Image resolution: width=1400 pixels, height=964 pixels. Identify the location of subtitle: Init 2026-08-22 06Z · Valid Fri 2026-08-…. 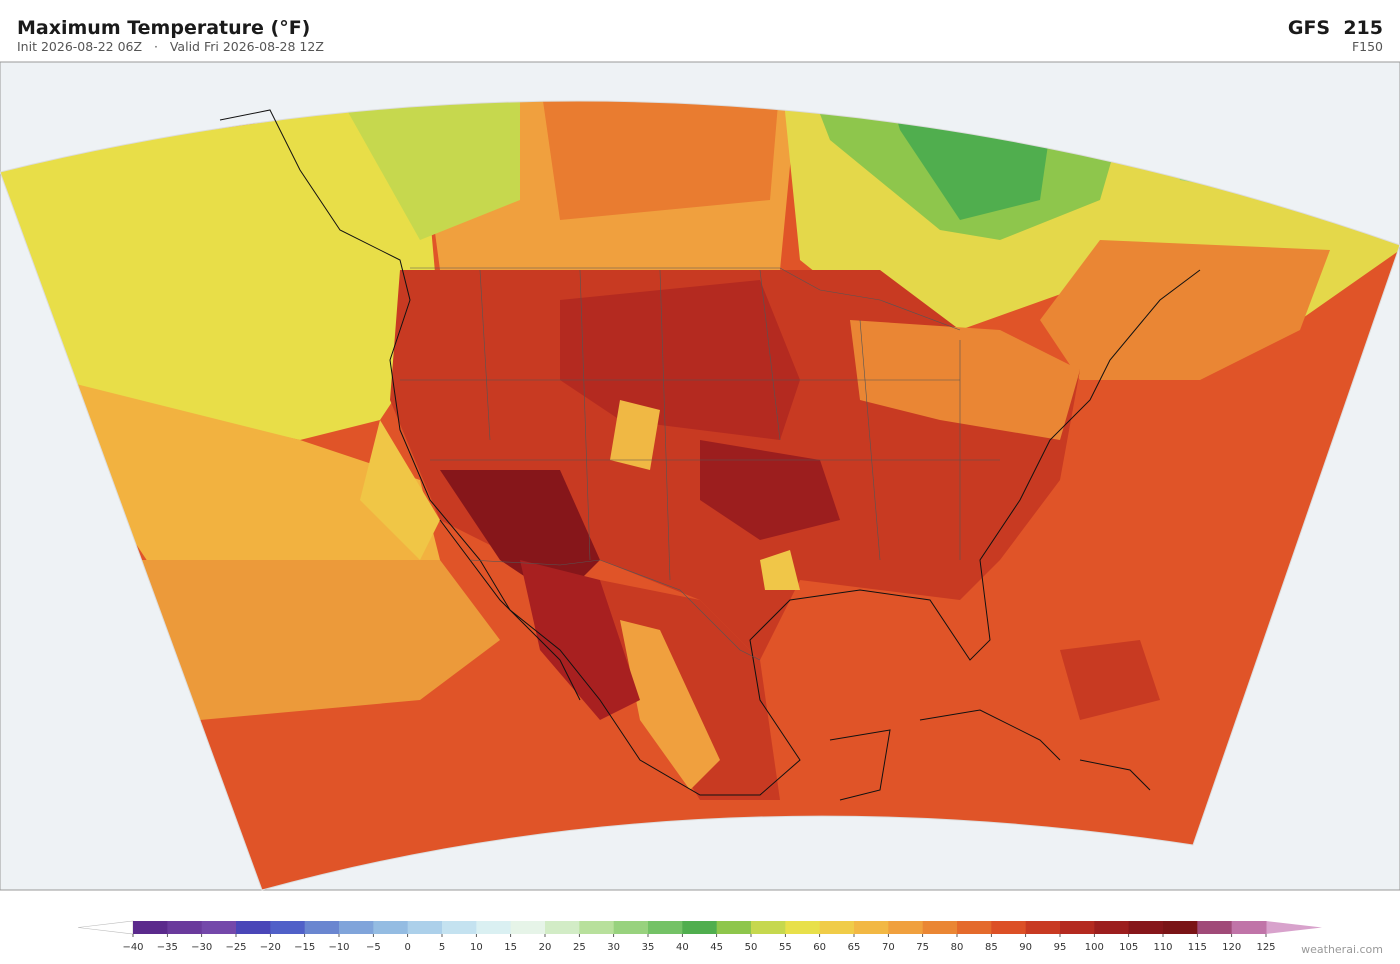
(170, 46).